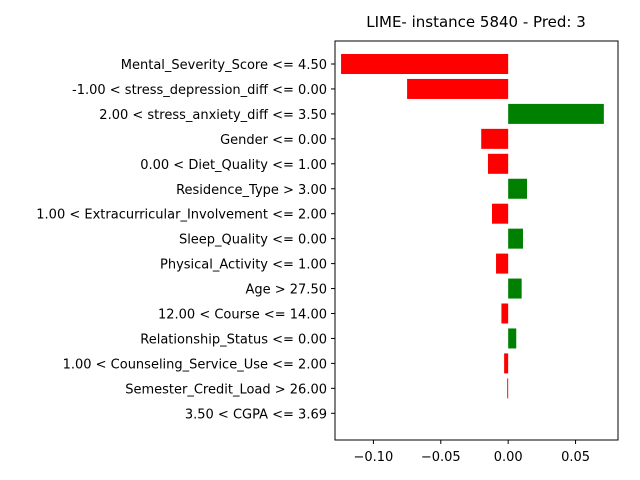 The height and width of the screenshot is (480, 640). I want to click on y-tick-label-0: Mental_Severity_Score <= 4.50, so click(224, 65).